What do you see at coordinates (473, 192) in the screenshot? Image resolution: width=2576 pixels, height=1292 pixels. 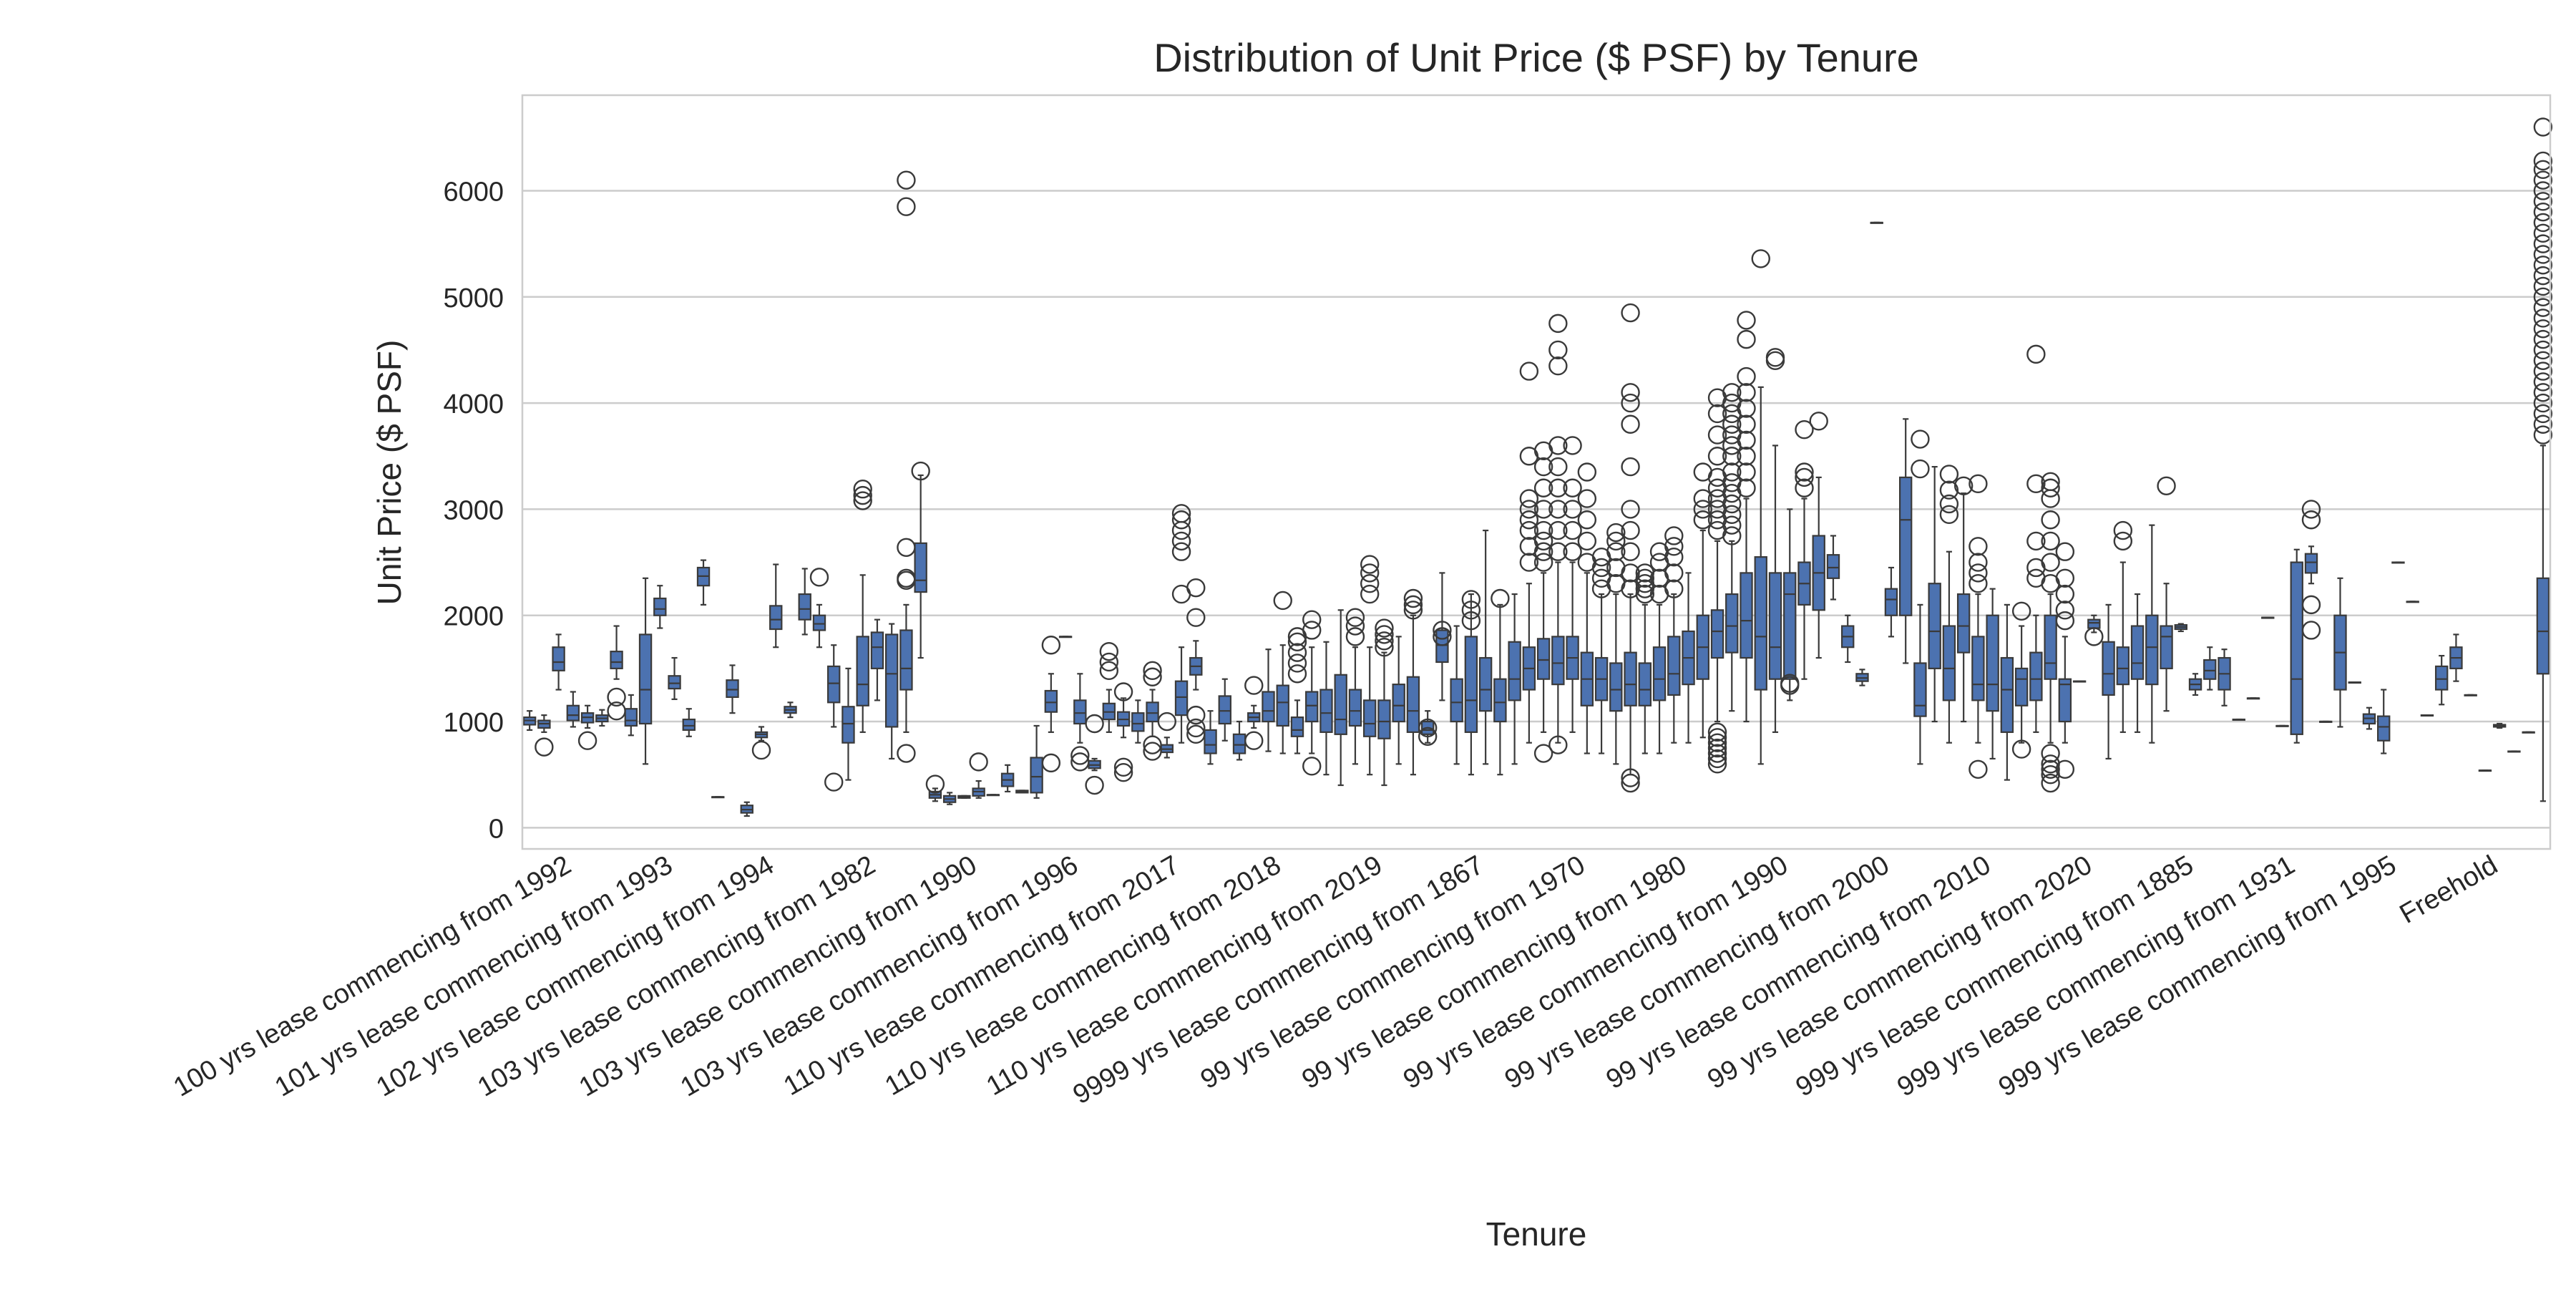 I see `y-tick-label: 6000` at bounding box center [473, 192].